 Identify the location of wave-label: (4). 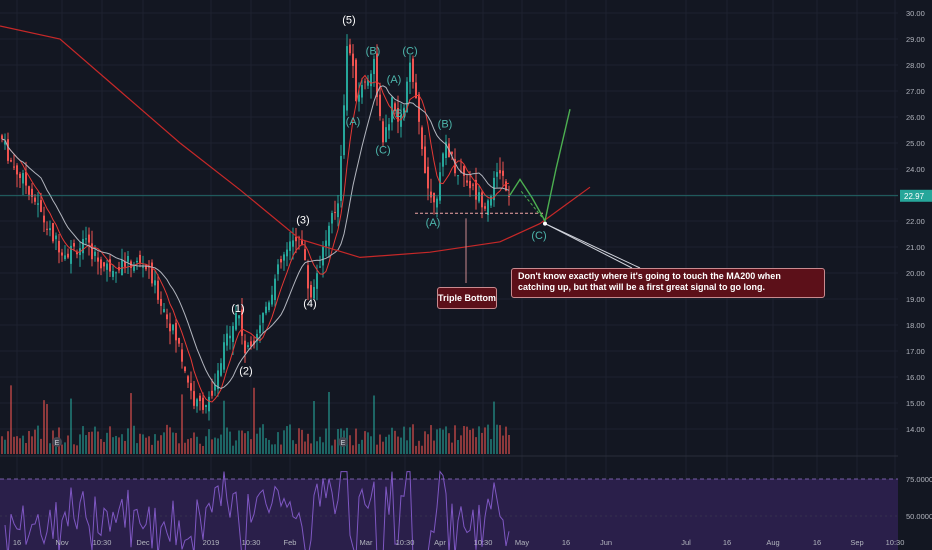
(309, 304).